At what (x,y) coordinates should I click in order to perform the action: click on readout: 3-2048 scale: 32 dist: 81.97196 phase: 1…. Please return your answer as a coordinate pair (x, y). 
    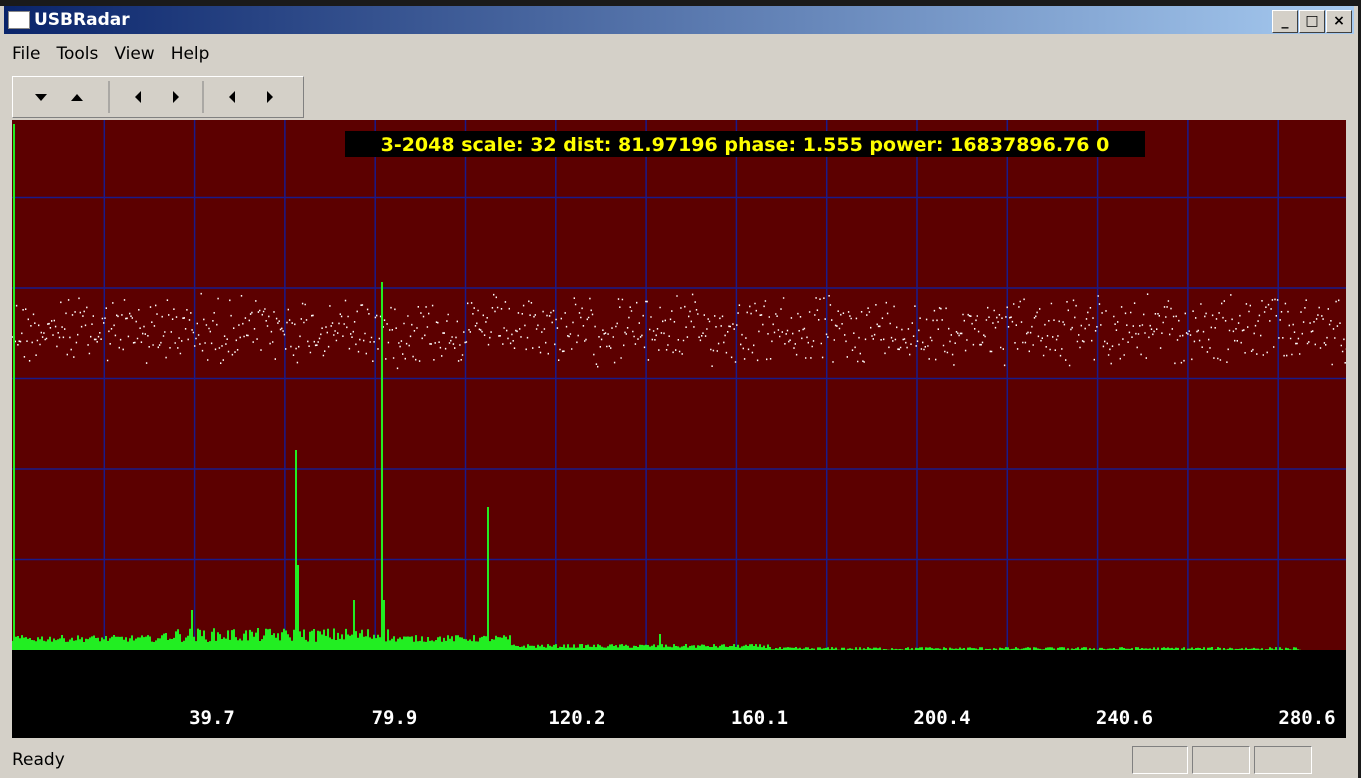
    Looking at the image, I should click on (745, 145).